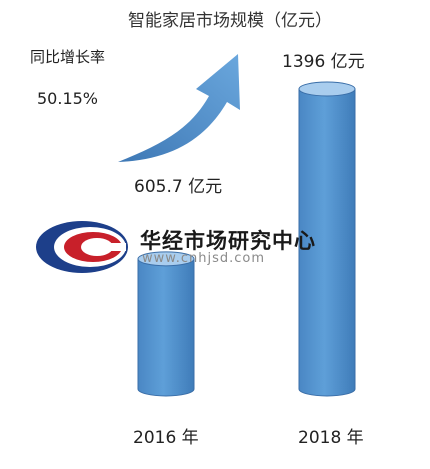  I want to click on watermark-logo-icon, so click(82, 247).